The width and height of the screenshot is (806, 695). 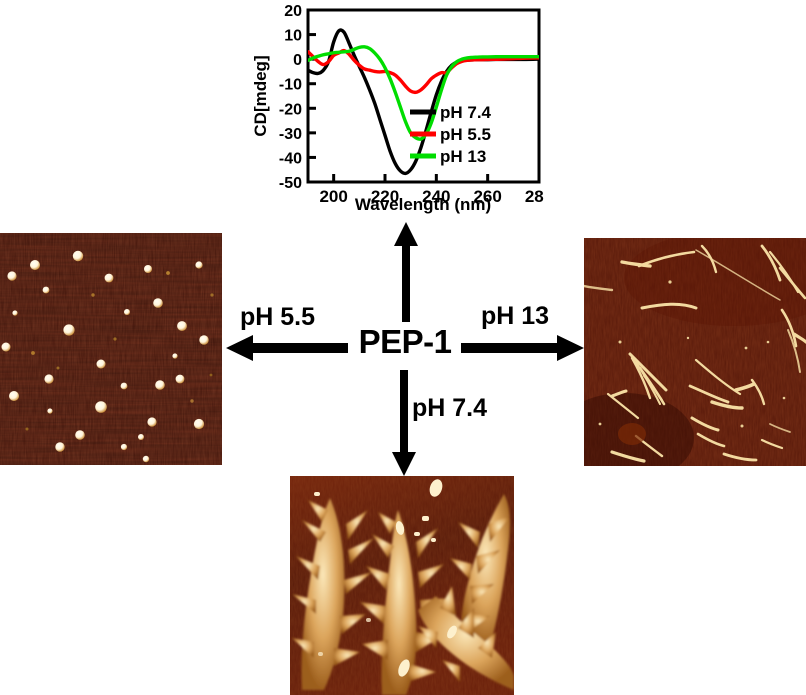 I want to click on afm-image-ph74, so click(x=402, y=585).